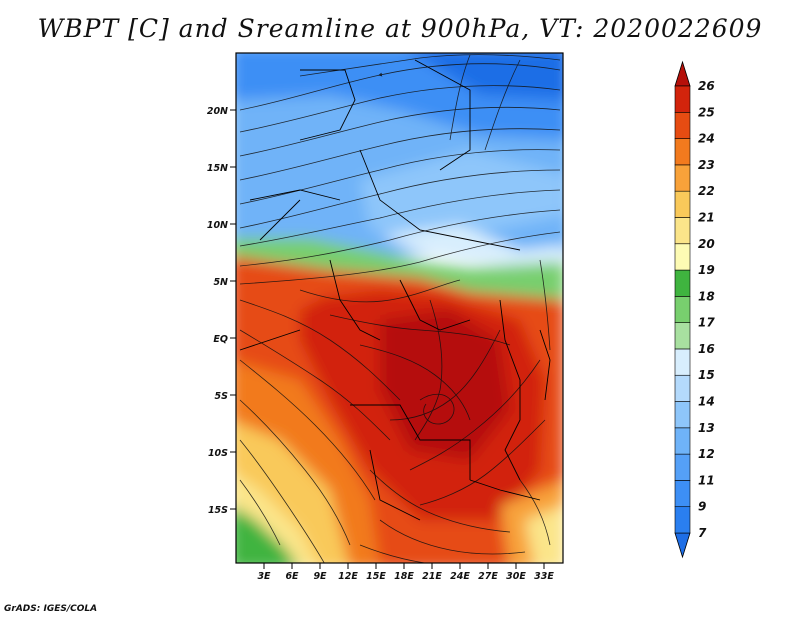  I want to click on lat-tick-label: 10S, so click(218, 453).